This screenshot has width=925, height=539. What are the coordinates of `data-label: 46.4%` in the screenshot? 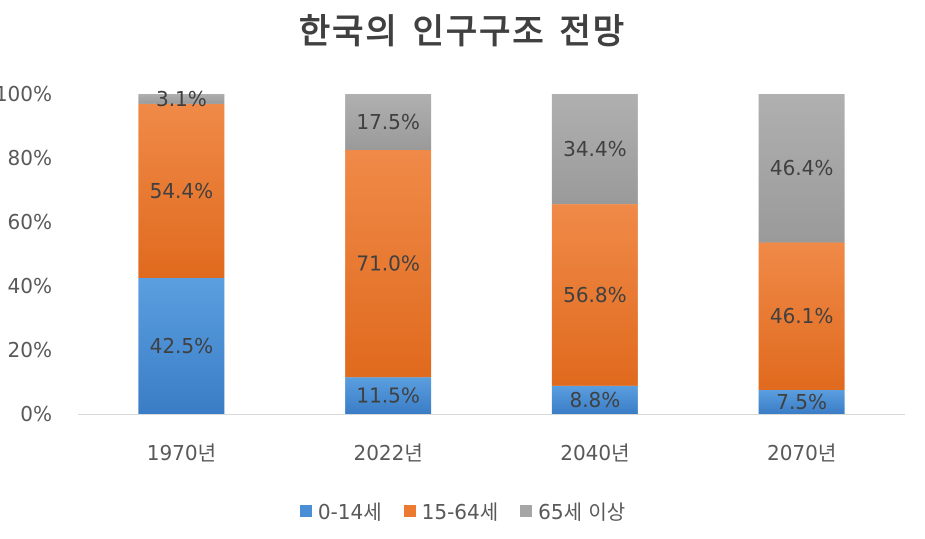 It's located at (802, 168).